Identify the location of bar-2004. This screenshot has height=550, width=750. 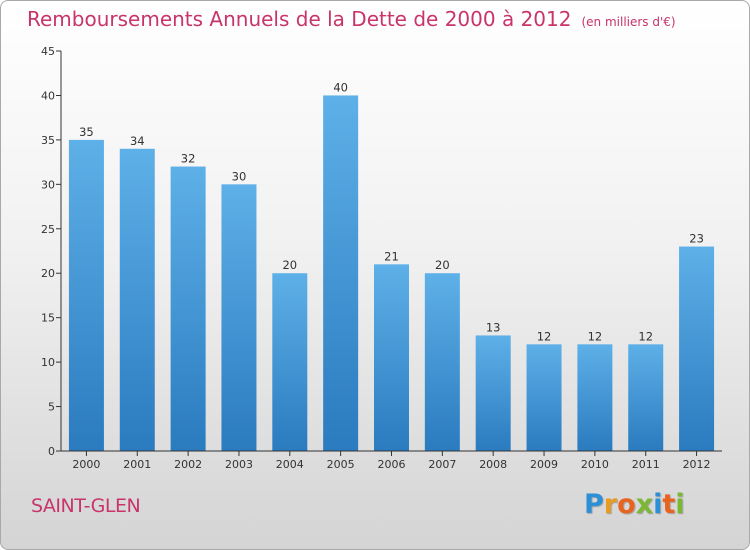
(290, 362).